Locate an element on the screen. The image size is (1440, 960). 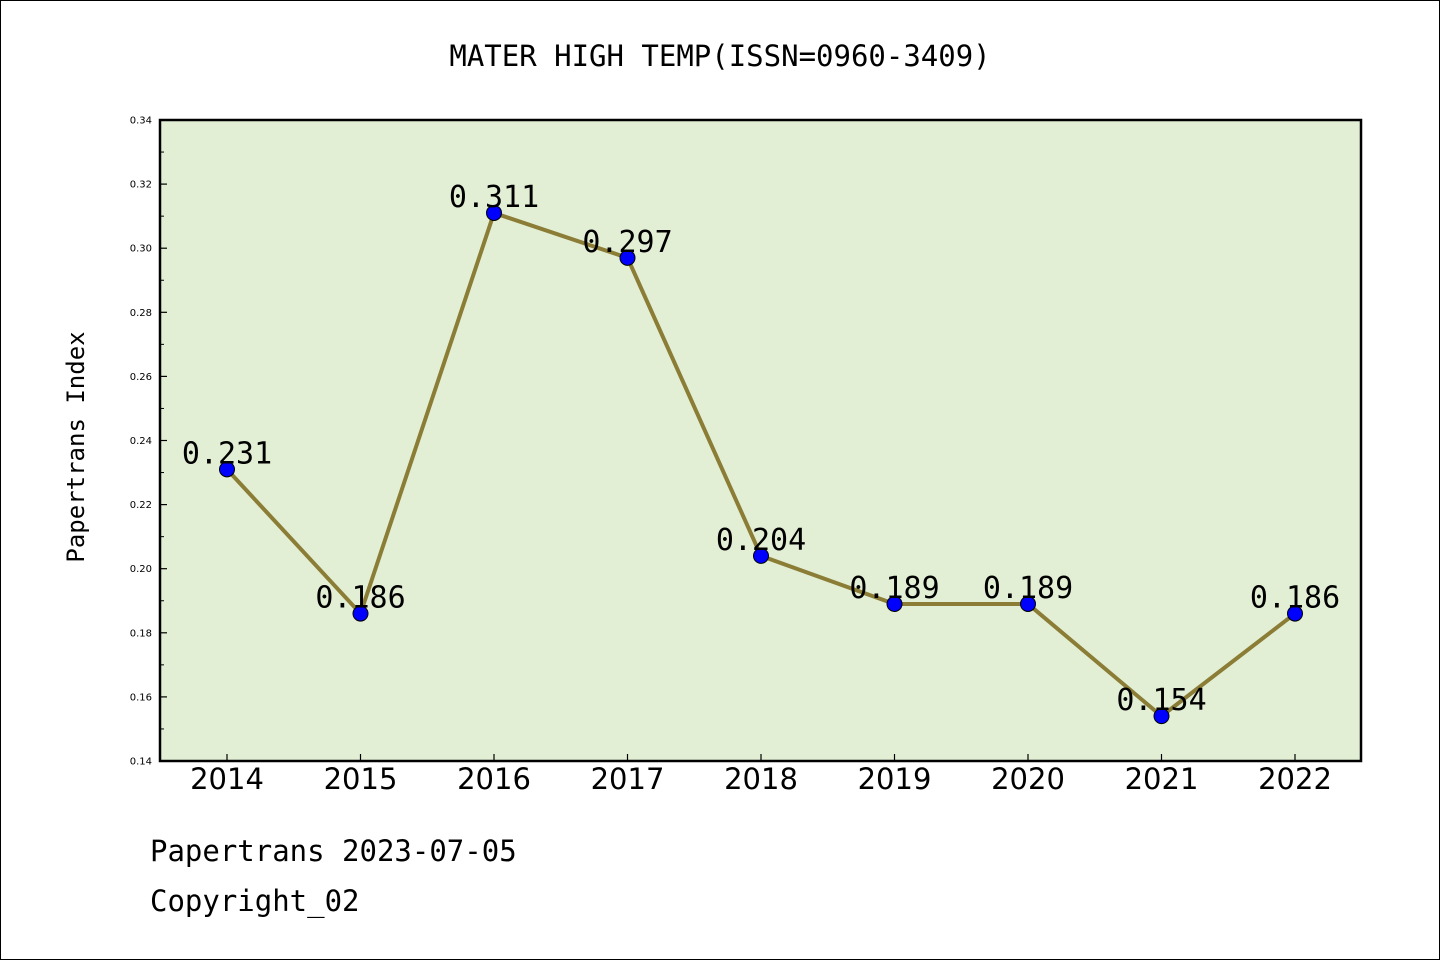
y-tick-label: 0.22 is located at coordinates (141, 505).